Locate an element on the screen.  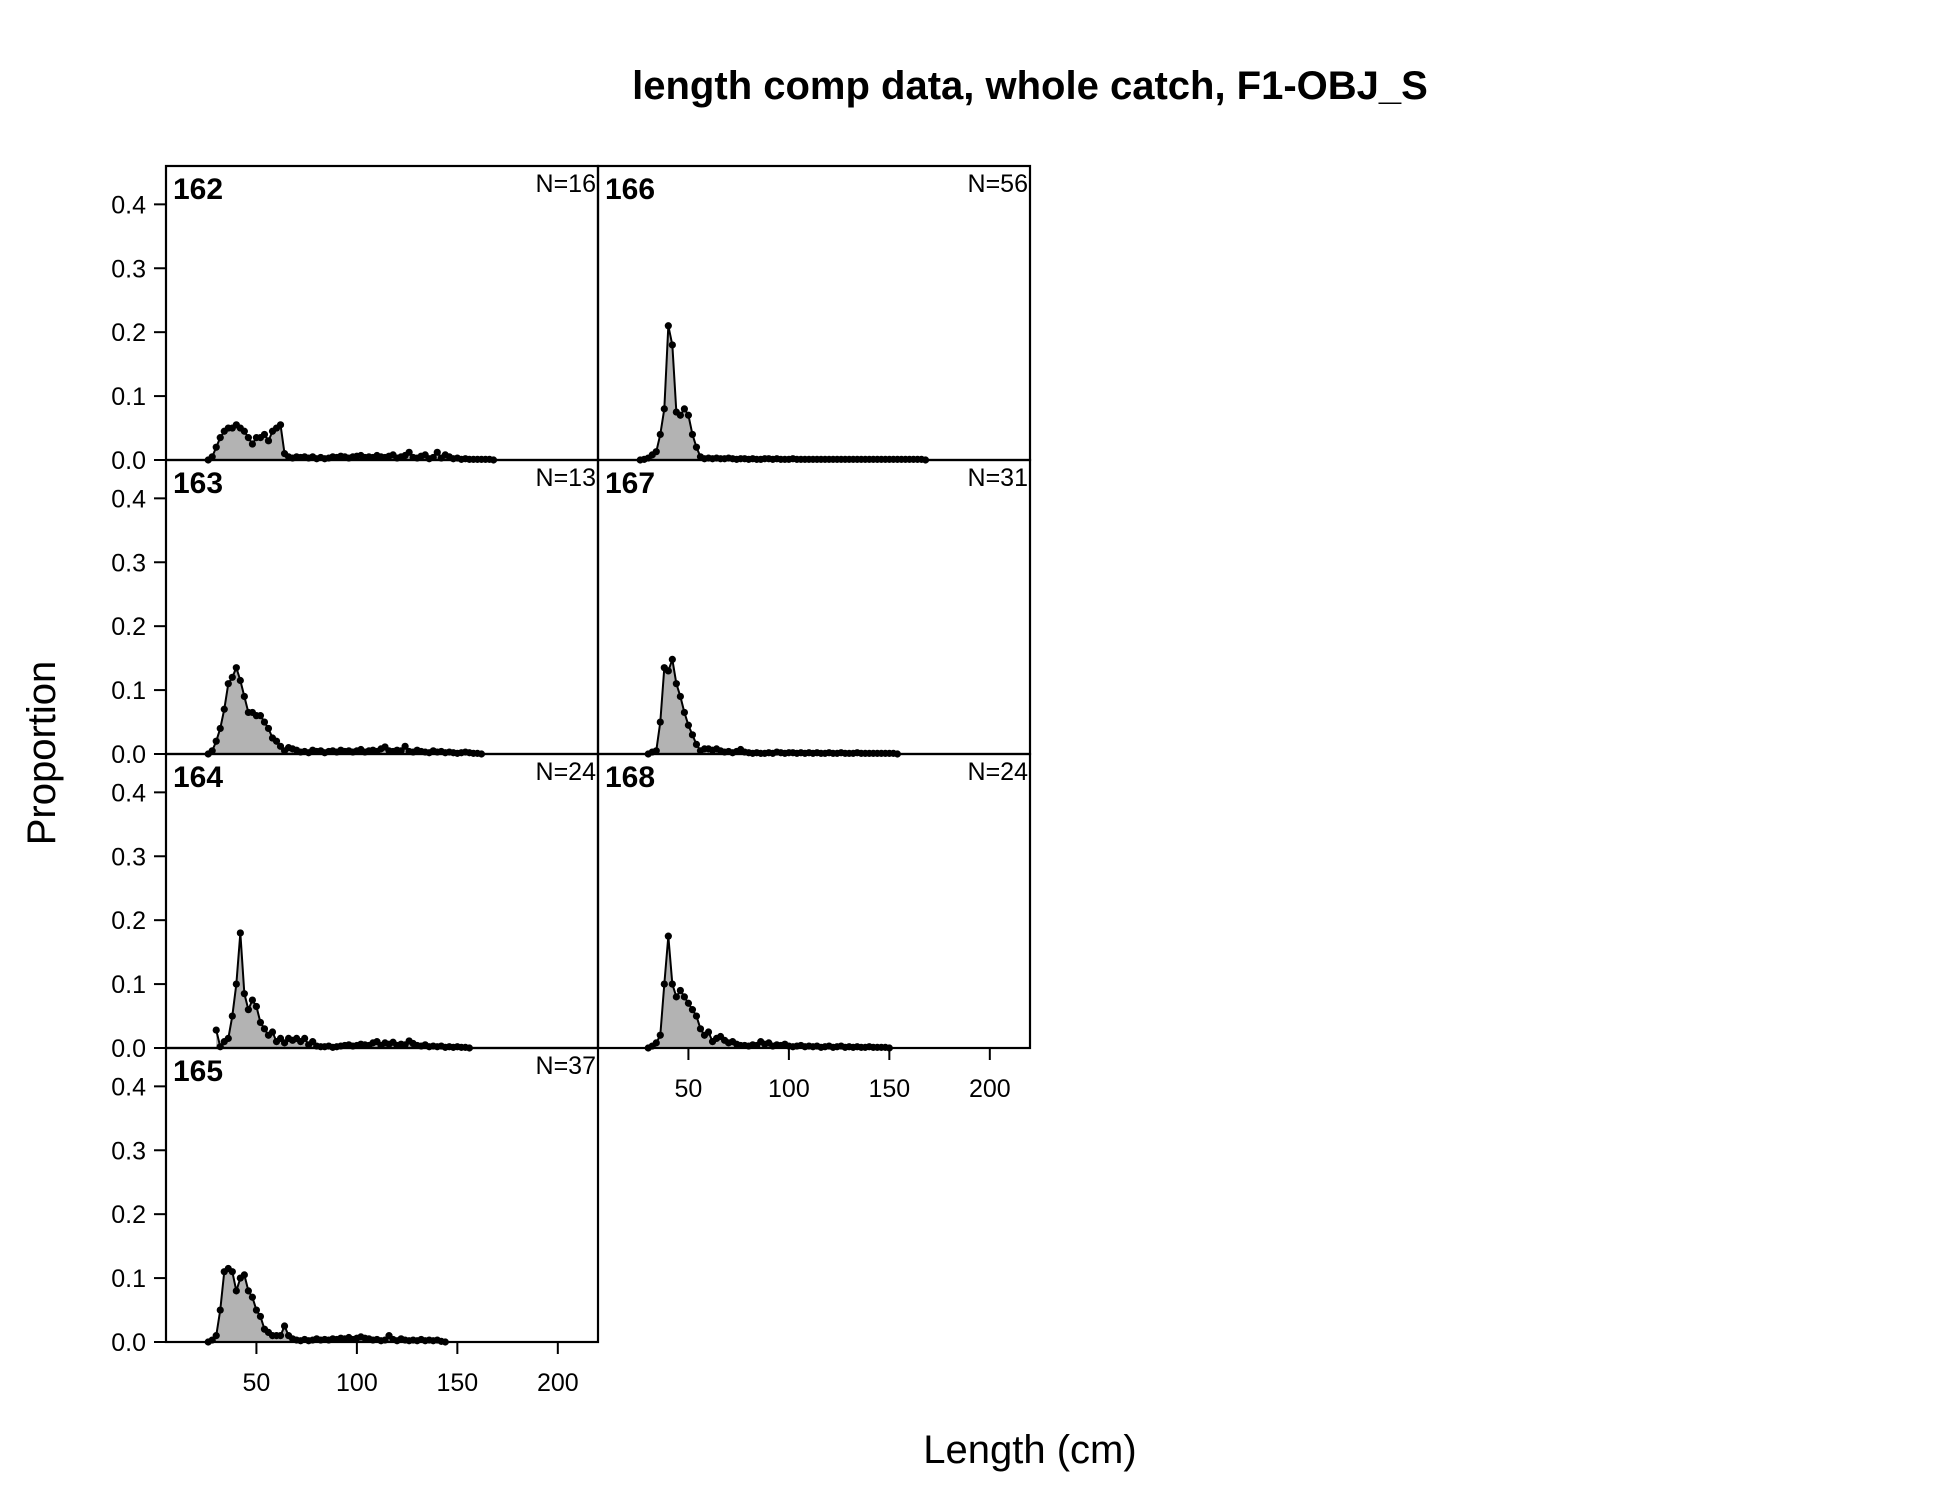
panel-id-label: 162 is located at coordinates (198, 189).